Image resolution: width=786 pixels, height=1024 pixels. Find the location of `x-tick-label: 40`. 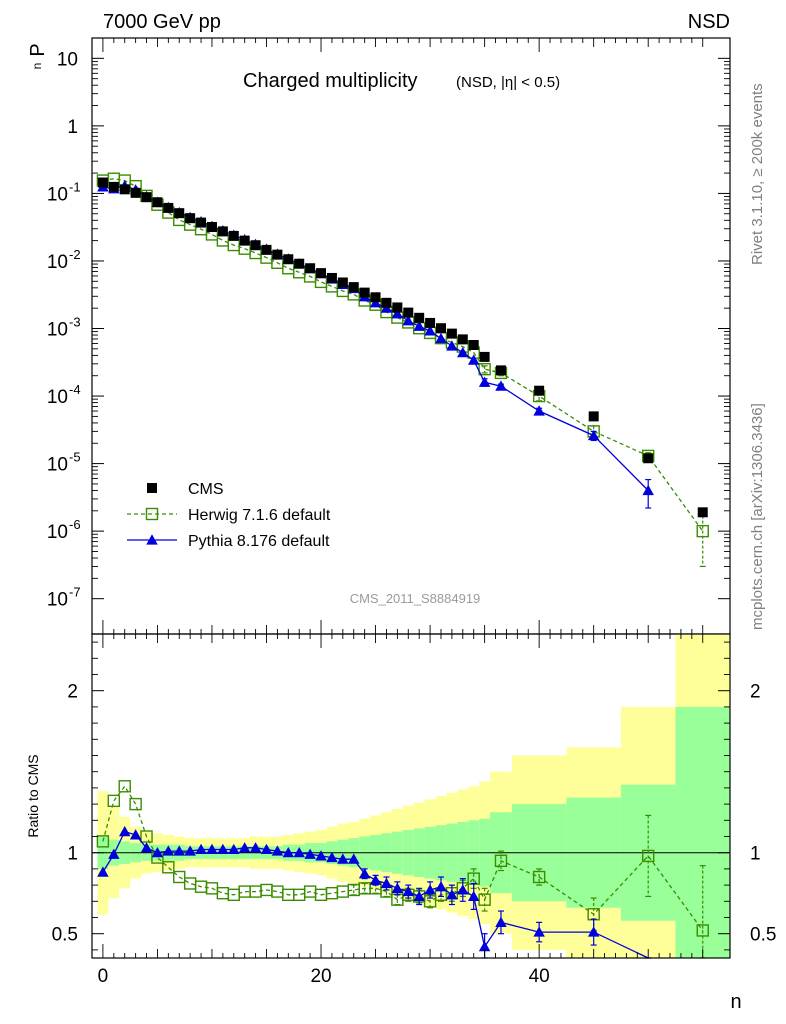

x-tick-label: 40 is located at coordinates (539, 976).